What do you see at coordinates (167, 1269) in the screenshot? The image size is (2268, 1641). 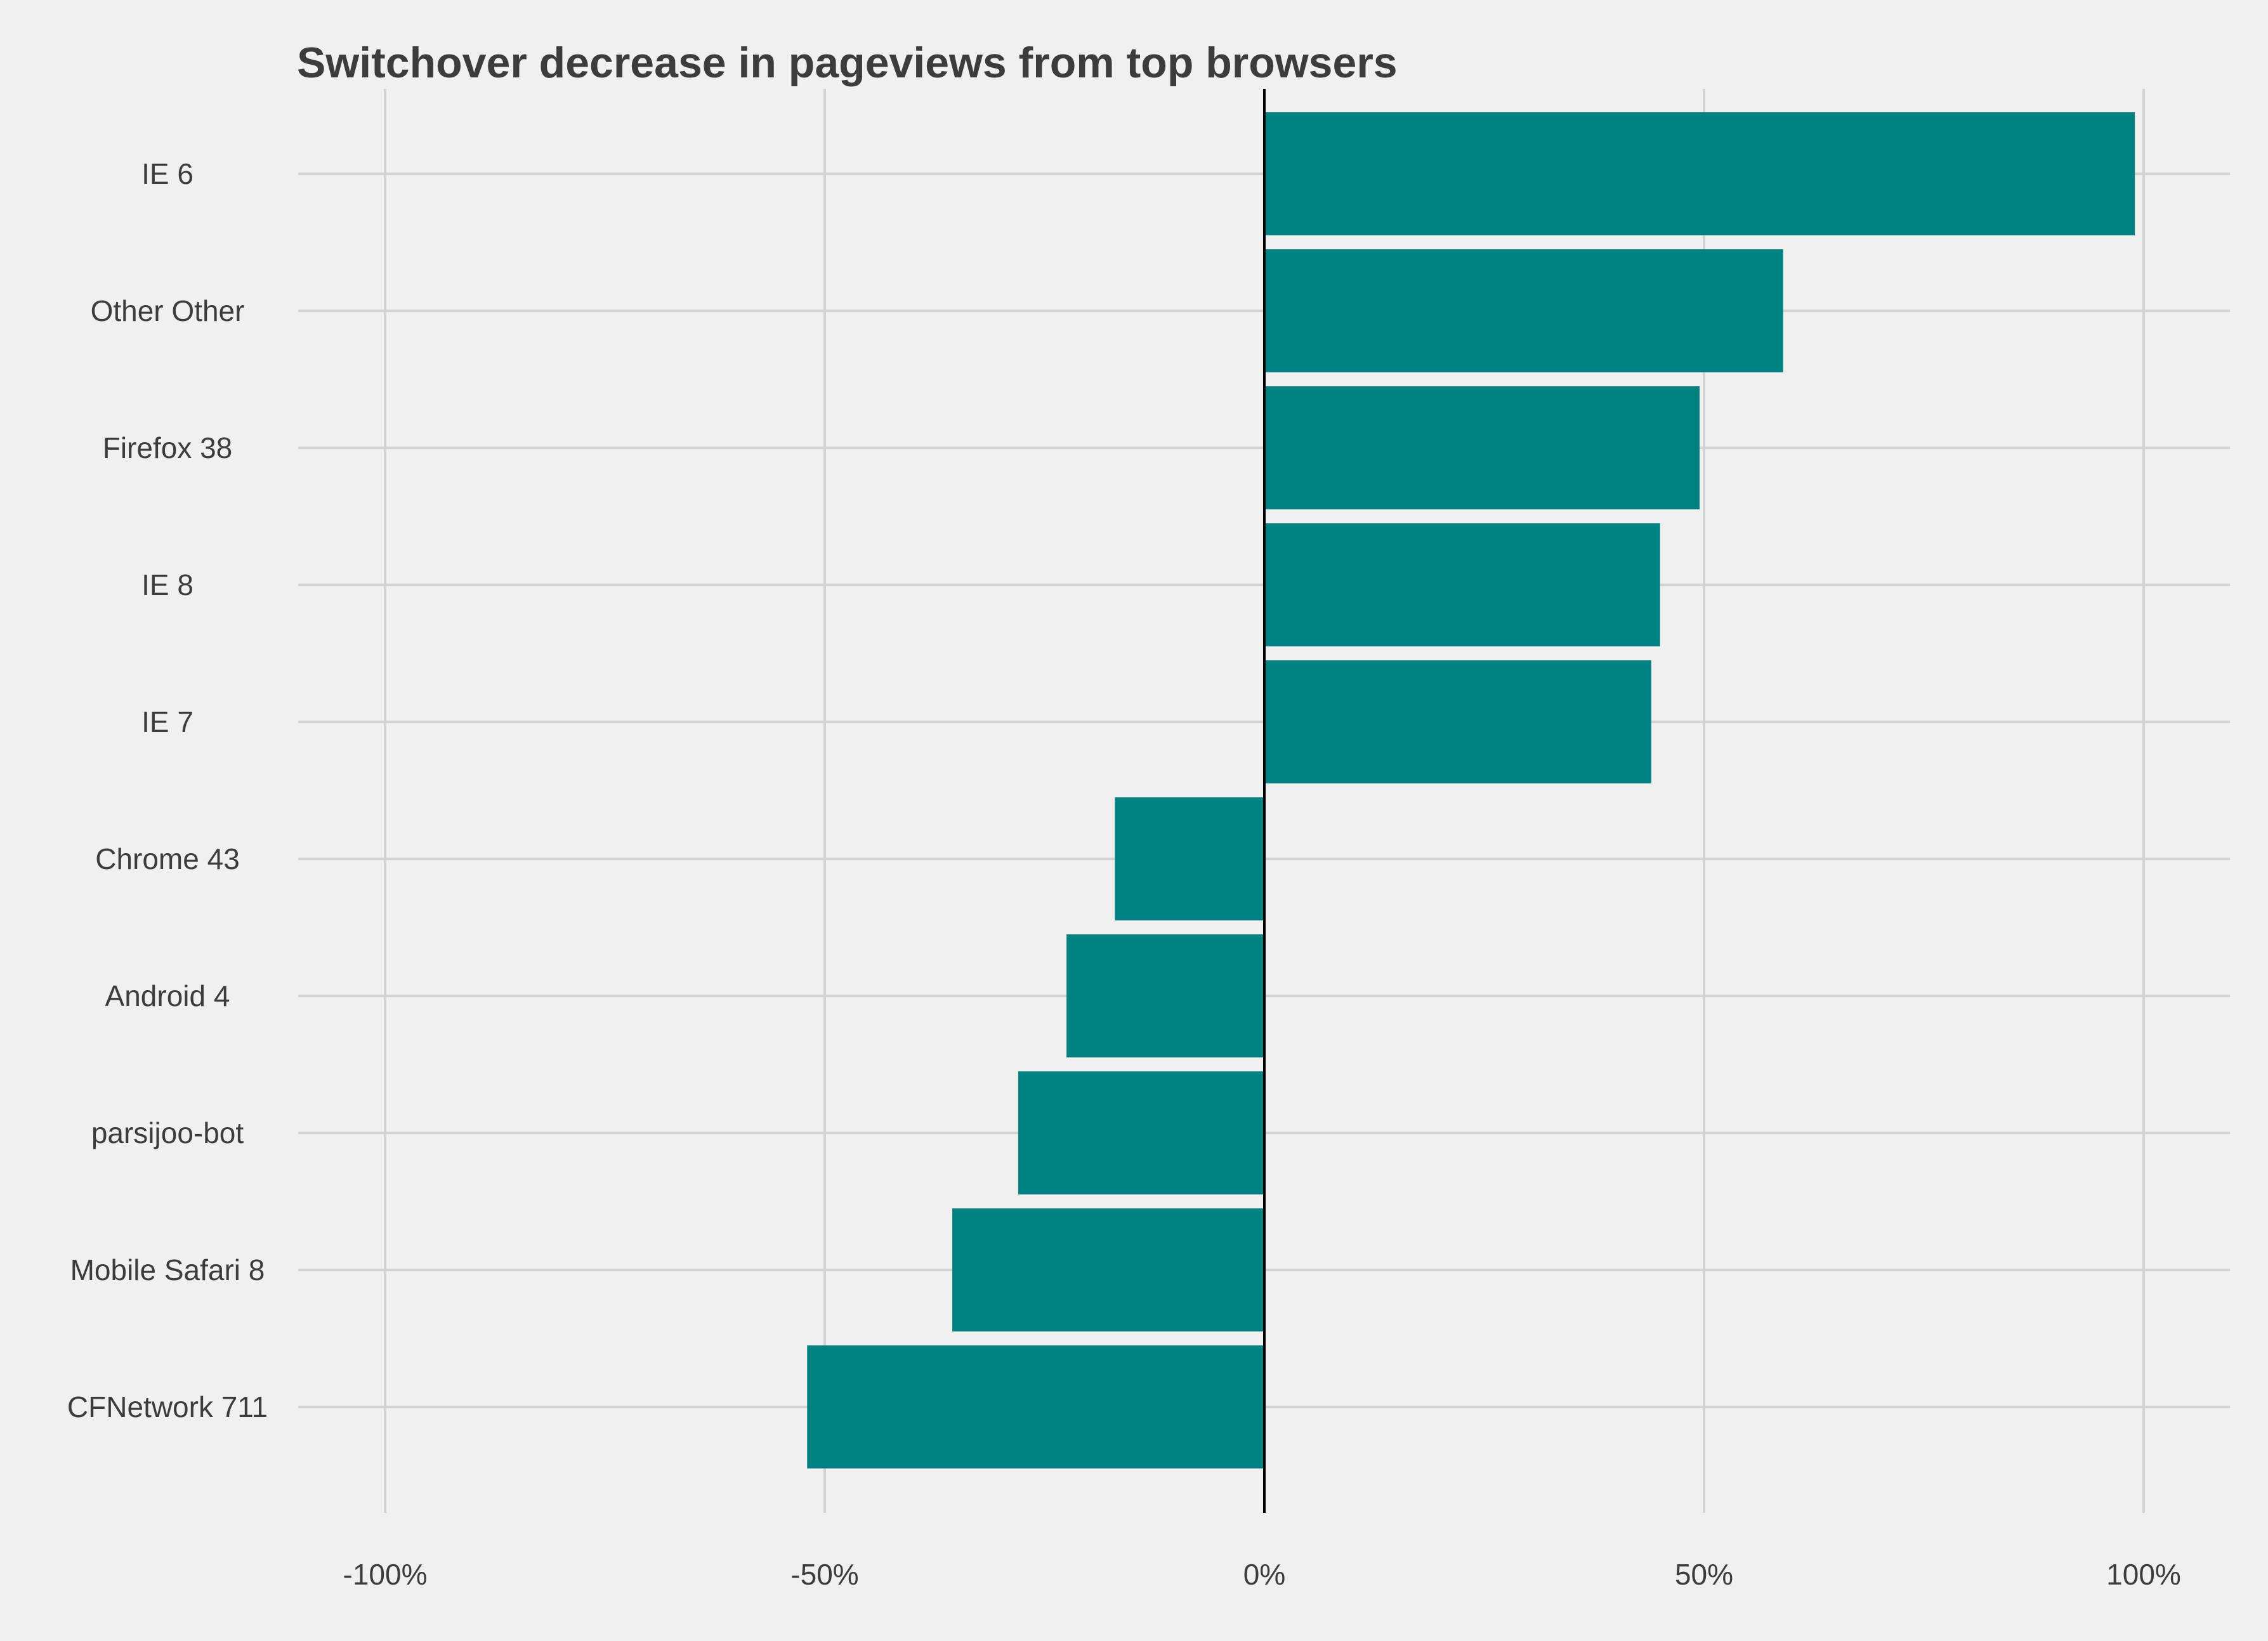 I see `category-label: Mobile Safari 8` at bounding box center [167, 1269].